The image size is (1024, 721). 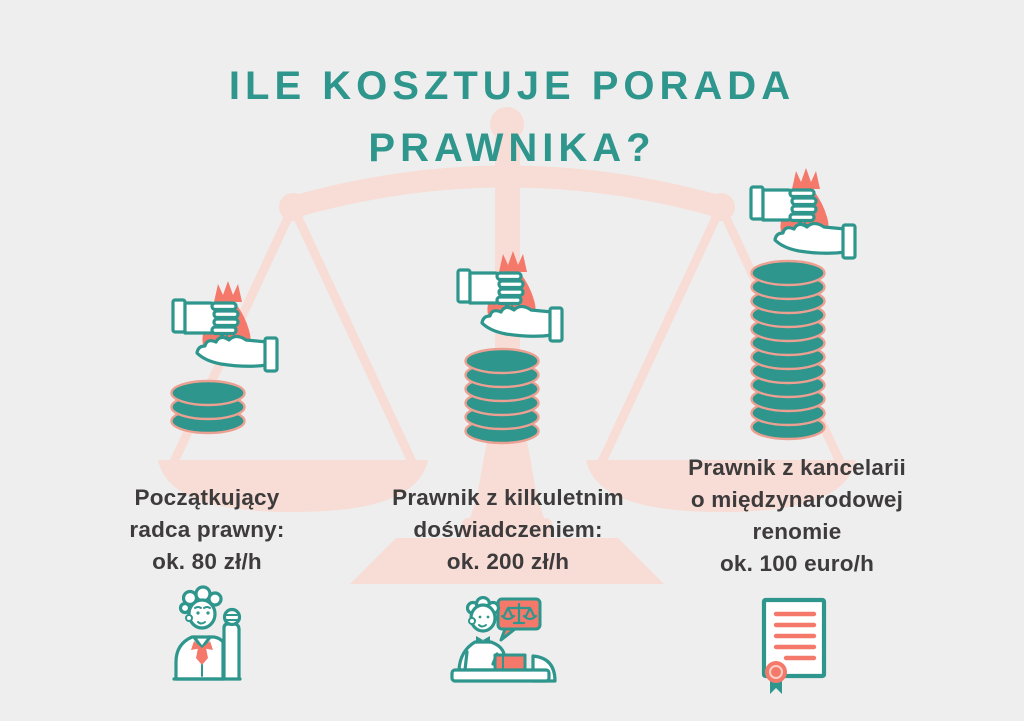 I want to click on label-line: Prawnik z kilkuletnim, so click(x=508, y=497).